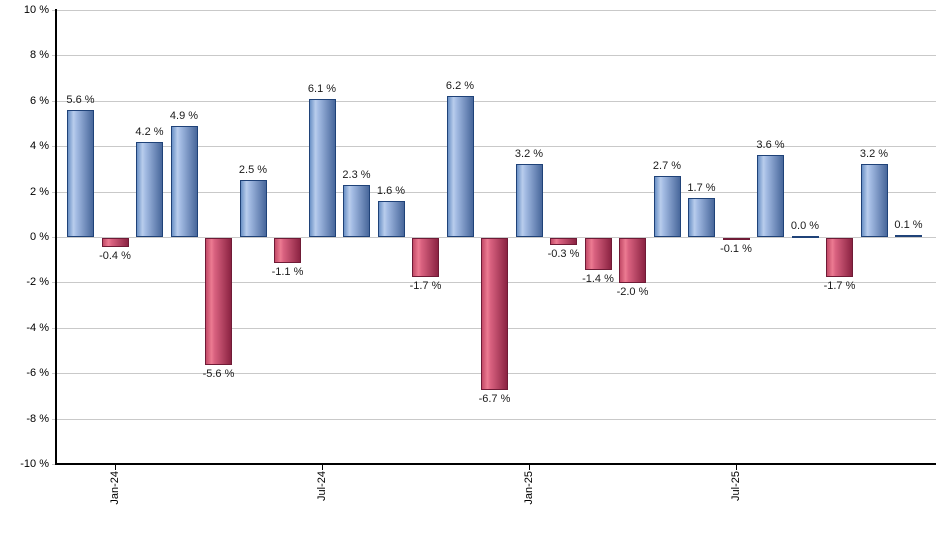  What do you see at coordinates (391, 190) in the screenshot?
I see `bar-value-label: 1.6 %` at bounding box center [391, 190].